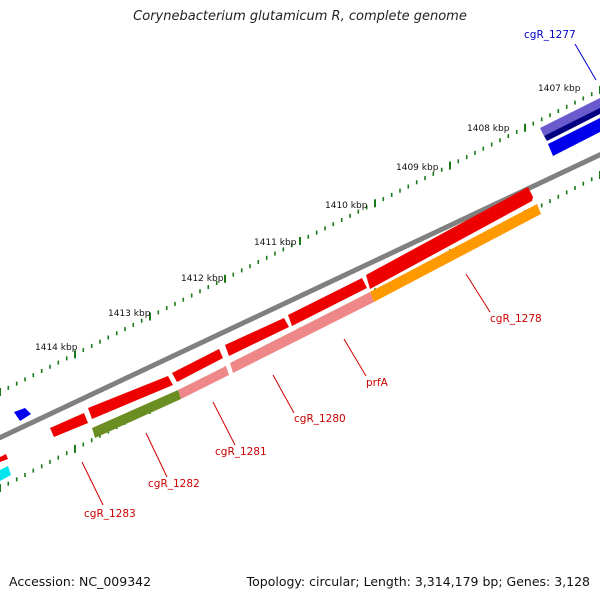  Describe the element at coordinates (559, 89) in the screenshot. I see `kbp-label: 1407 kbp` at that location.